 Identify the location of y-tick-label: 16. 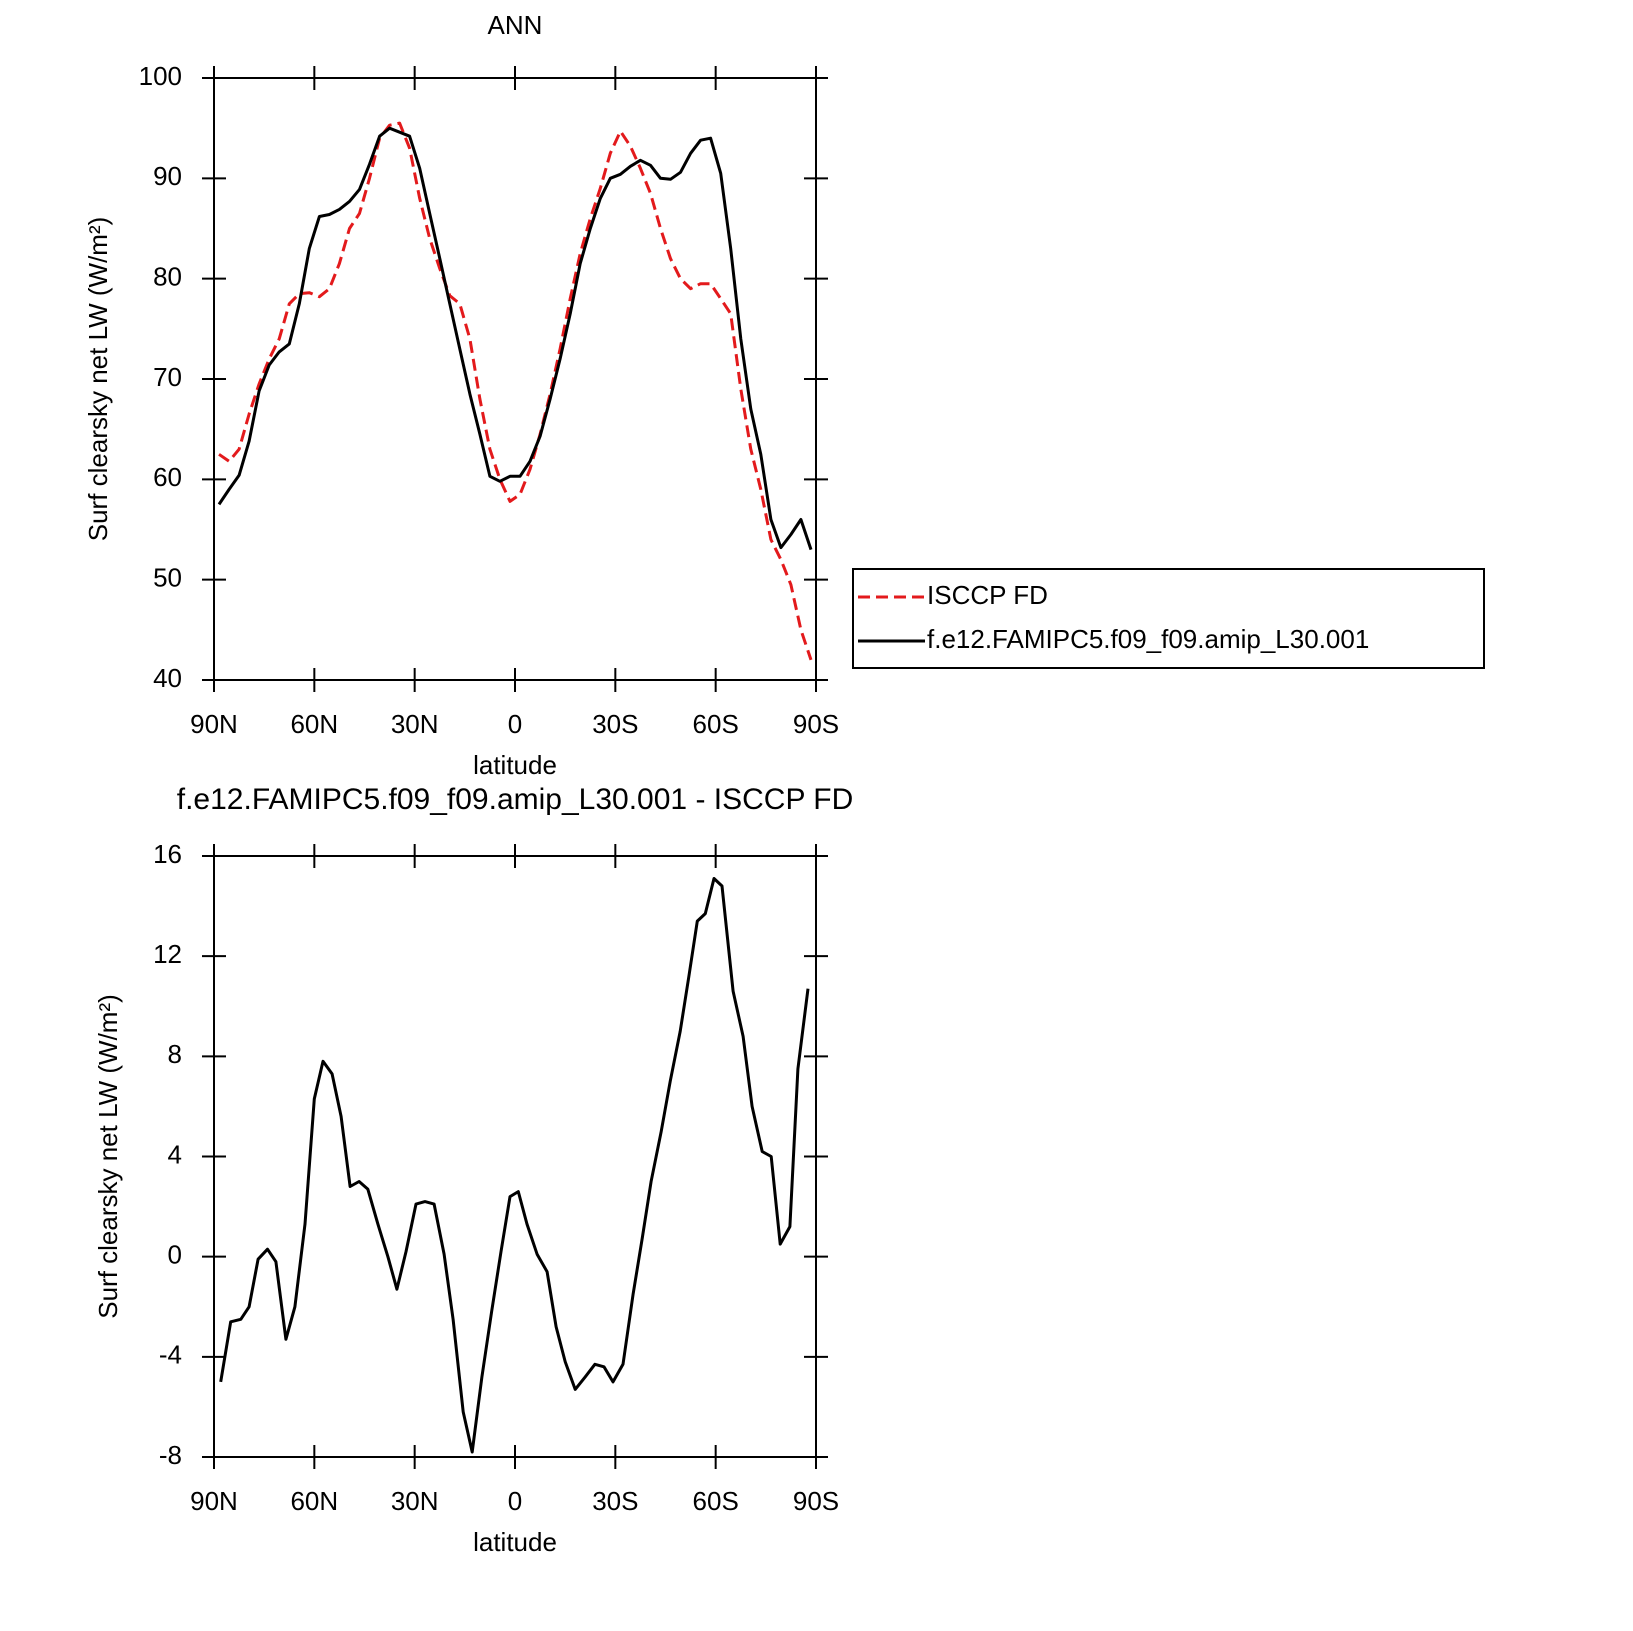
(167, 854).